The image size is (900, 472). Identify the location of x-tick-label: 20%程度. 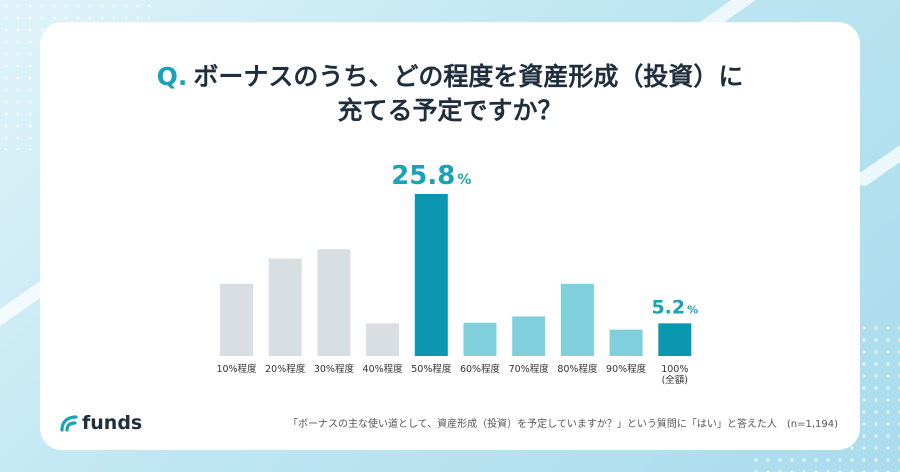
(285, 369).